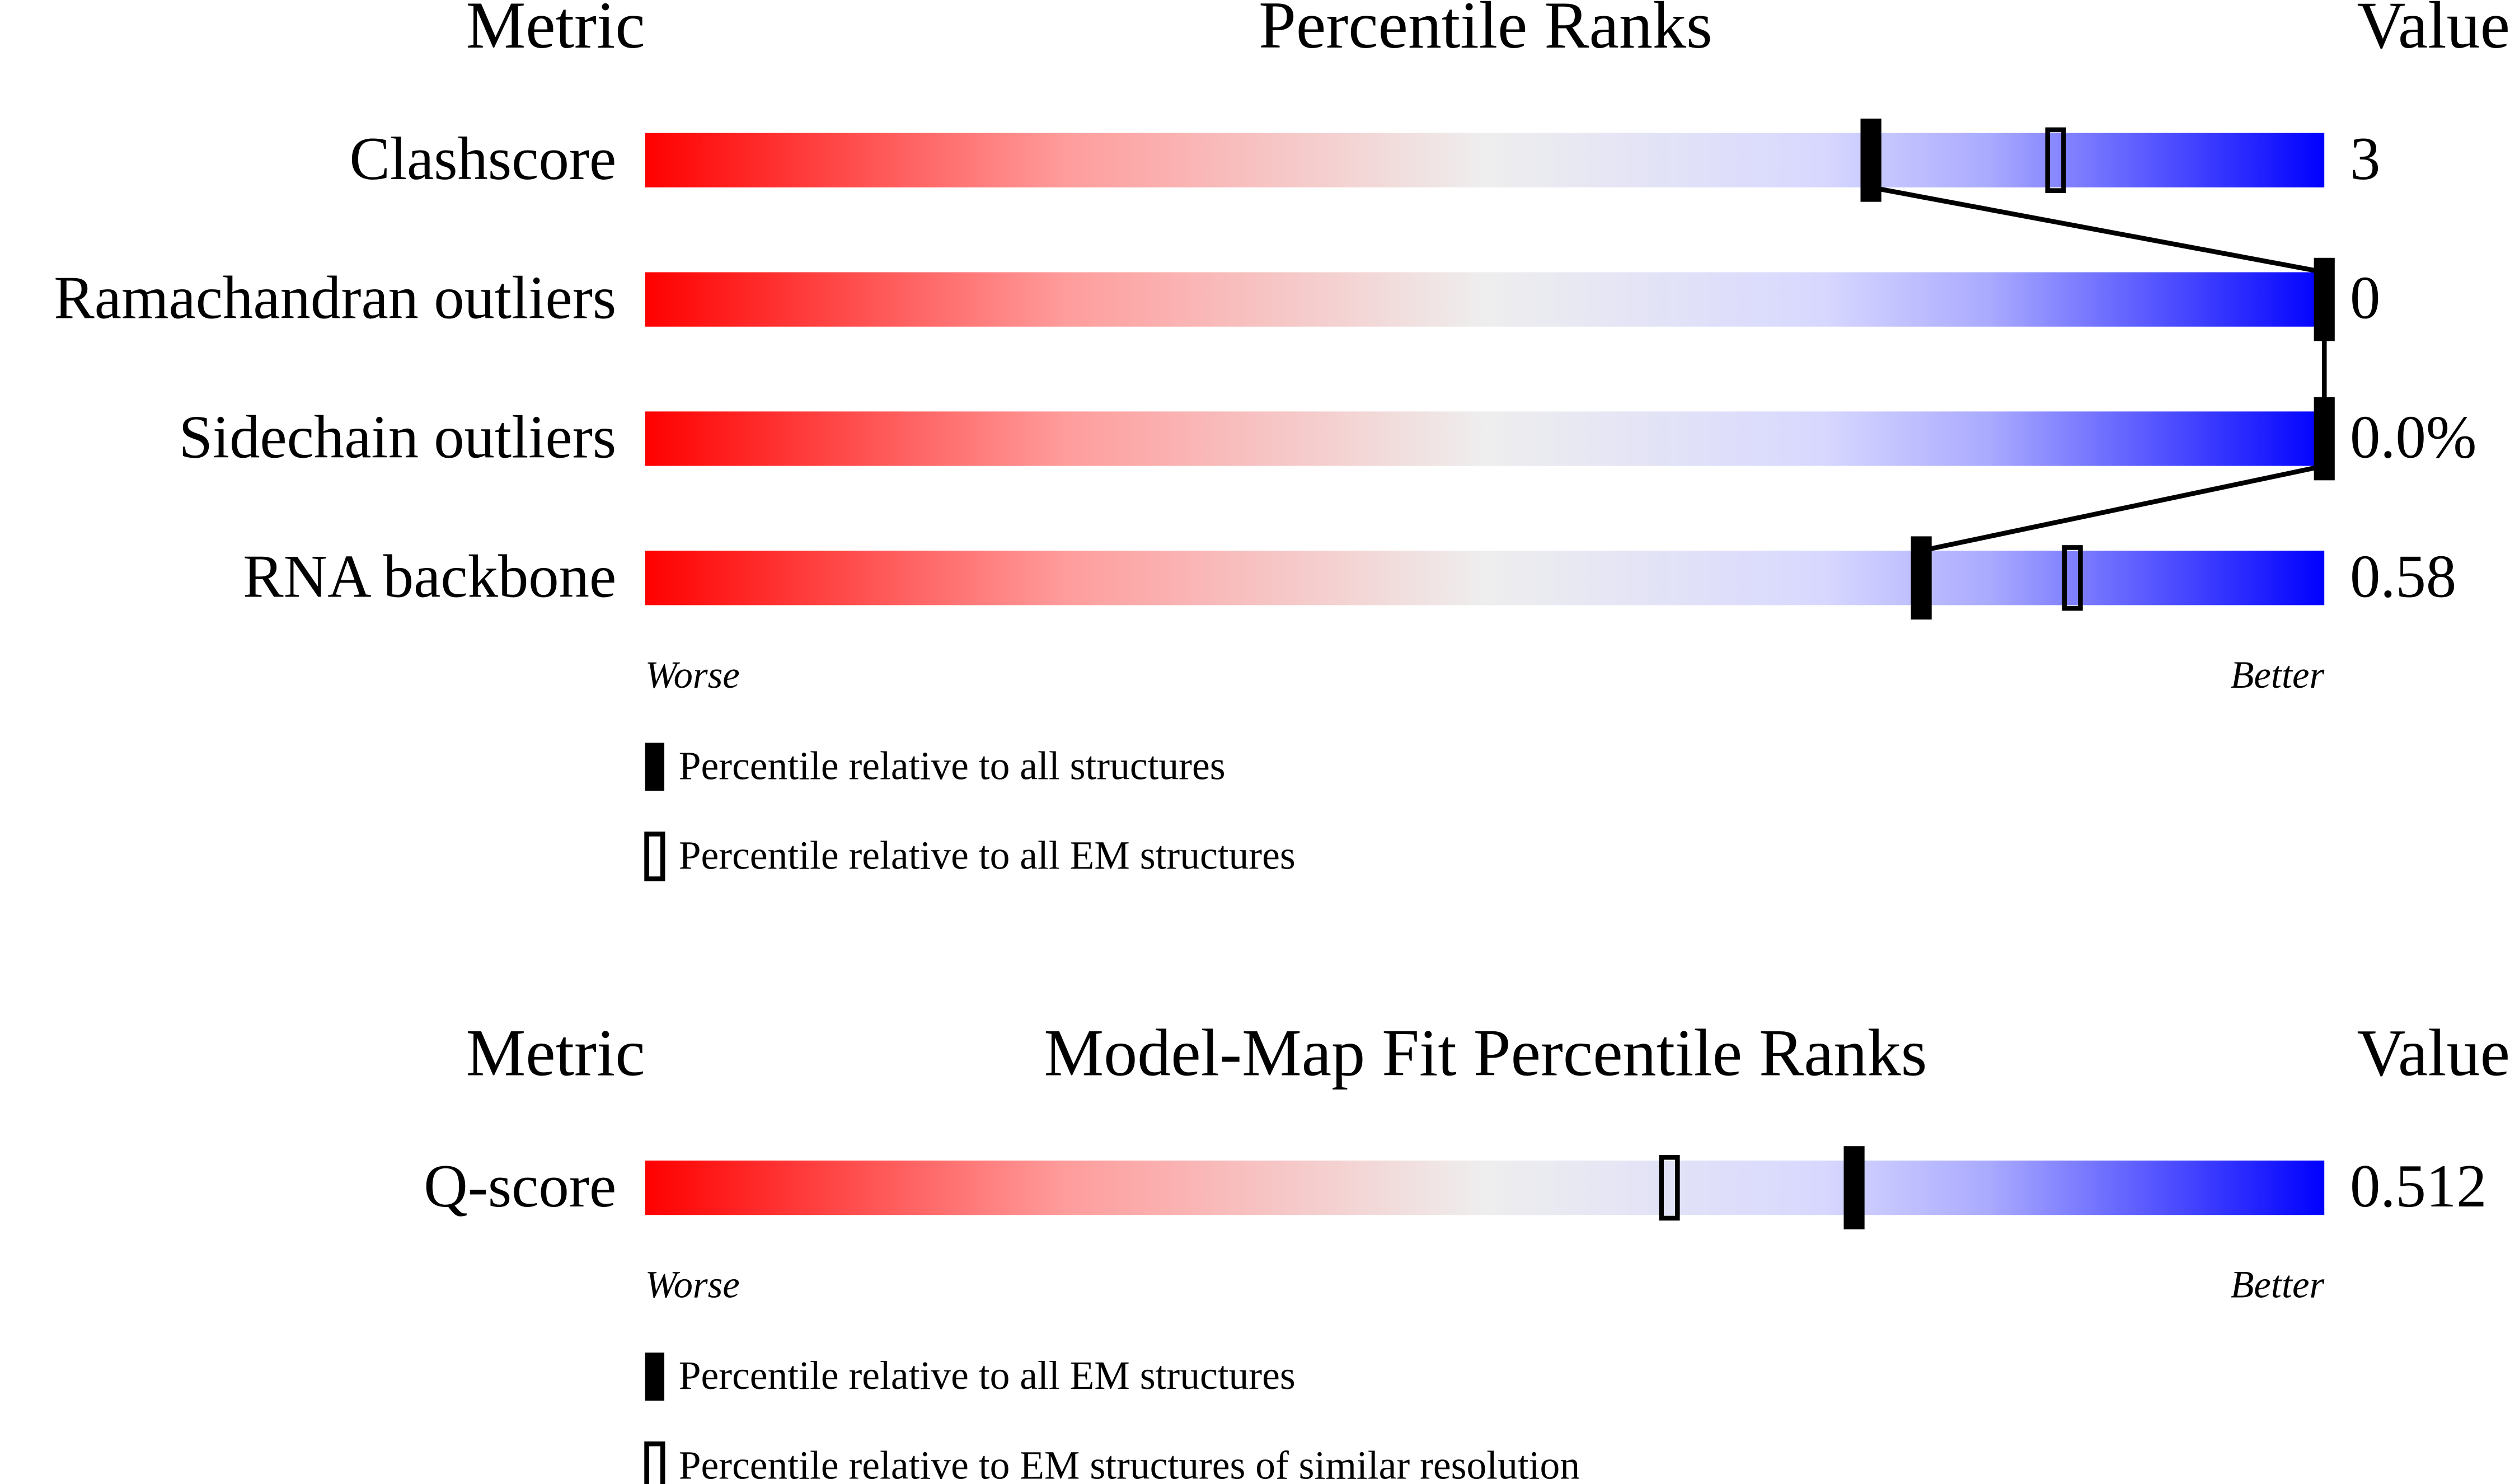 The width and height of the screenshot is (2510, 1484). I want to click on metric-value: 0.512, so click(2418, 1186).